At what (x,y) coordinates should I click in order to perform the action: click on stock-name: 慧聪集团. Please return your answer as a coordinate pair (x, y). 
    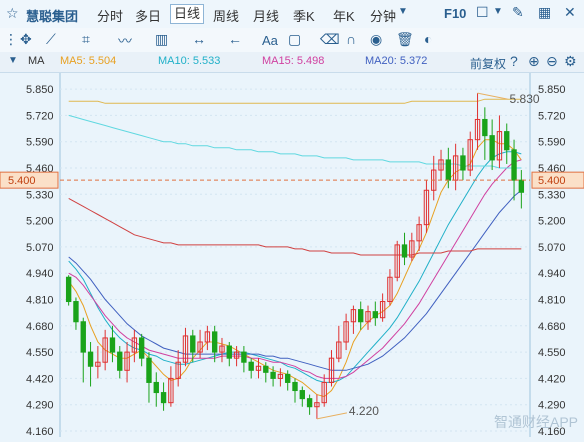
    Looking at the image, I should click on (52, 16).